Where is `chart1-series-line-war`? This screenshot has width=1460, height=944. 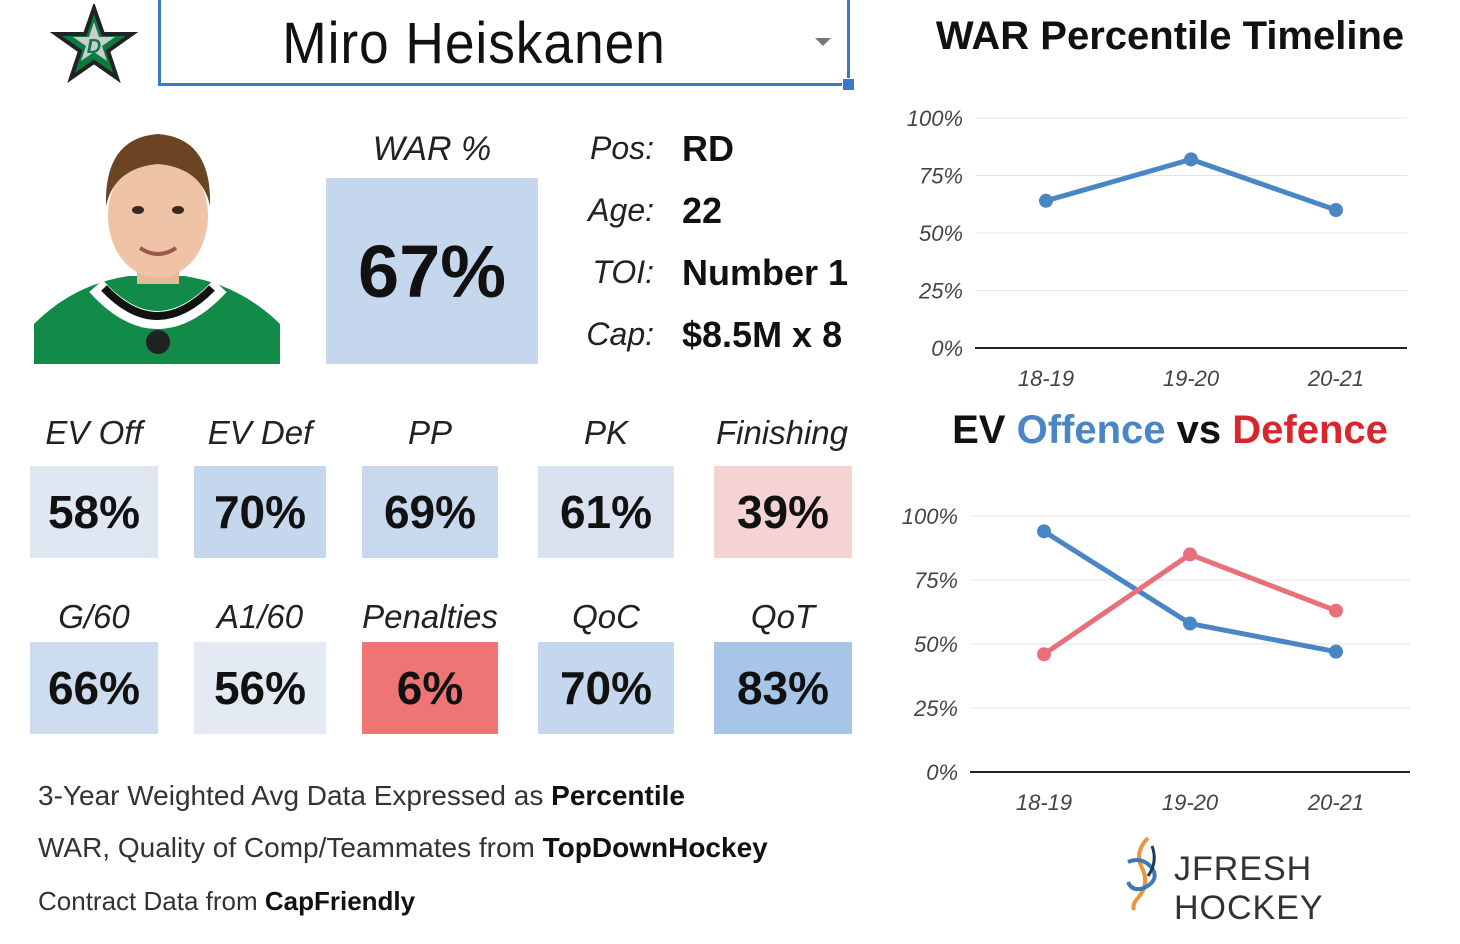
chart1-series-line-war is located at coordinates (1191, 184).